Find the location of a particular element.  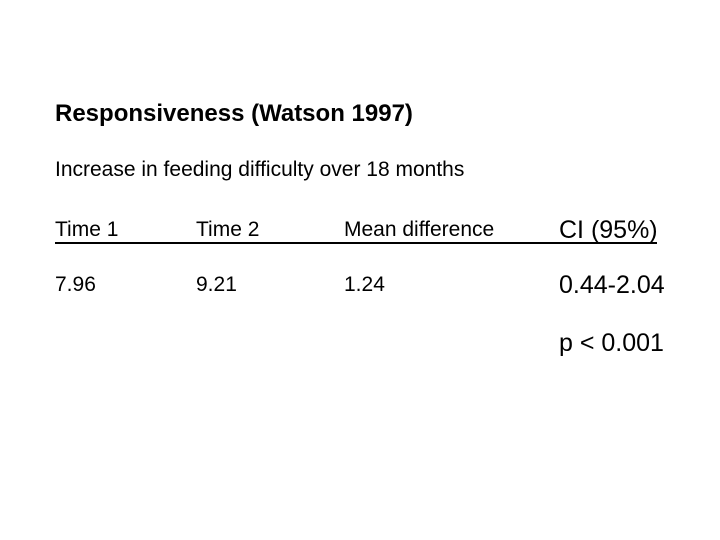

p-value-text: p < 0.001 is located at coordinates (611, 343).